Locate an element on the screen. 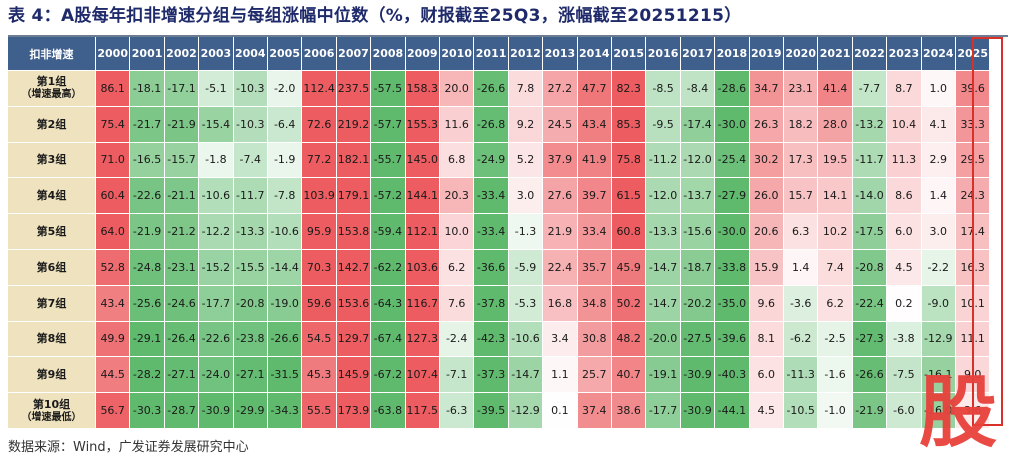 The height and width of the screenshot is (466, 1024). heatmap-cell: -63.8 is located at coordinates (388, 411).